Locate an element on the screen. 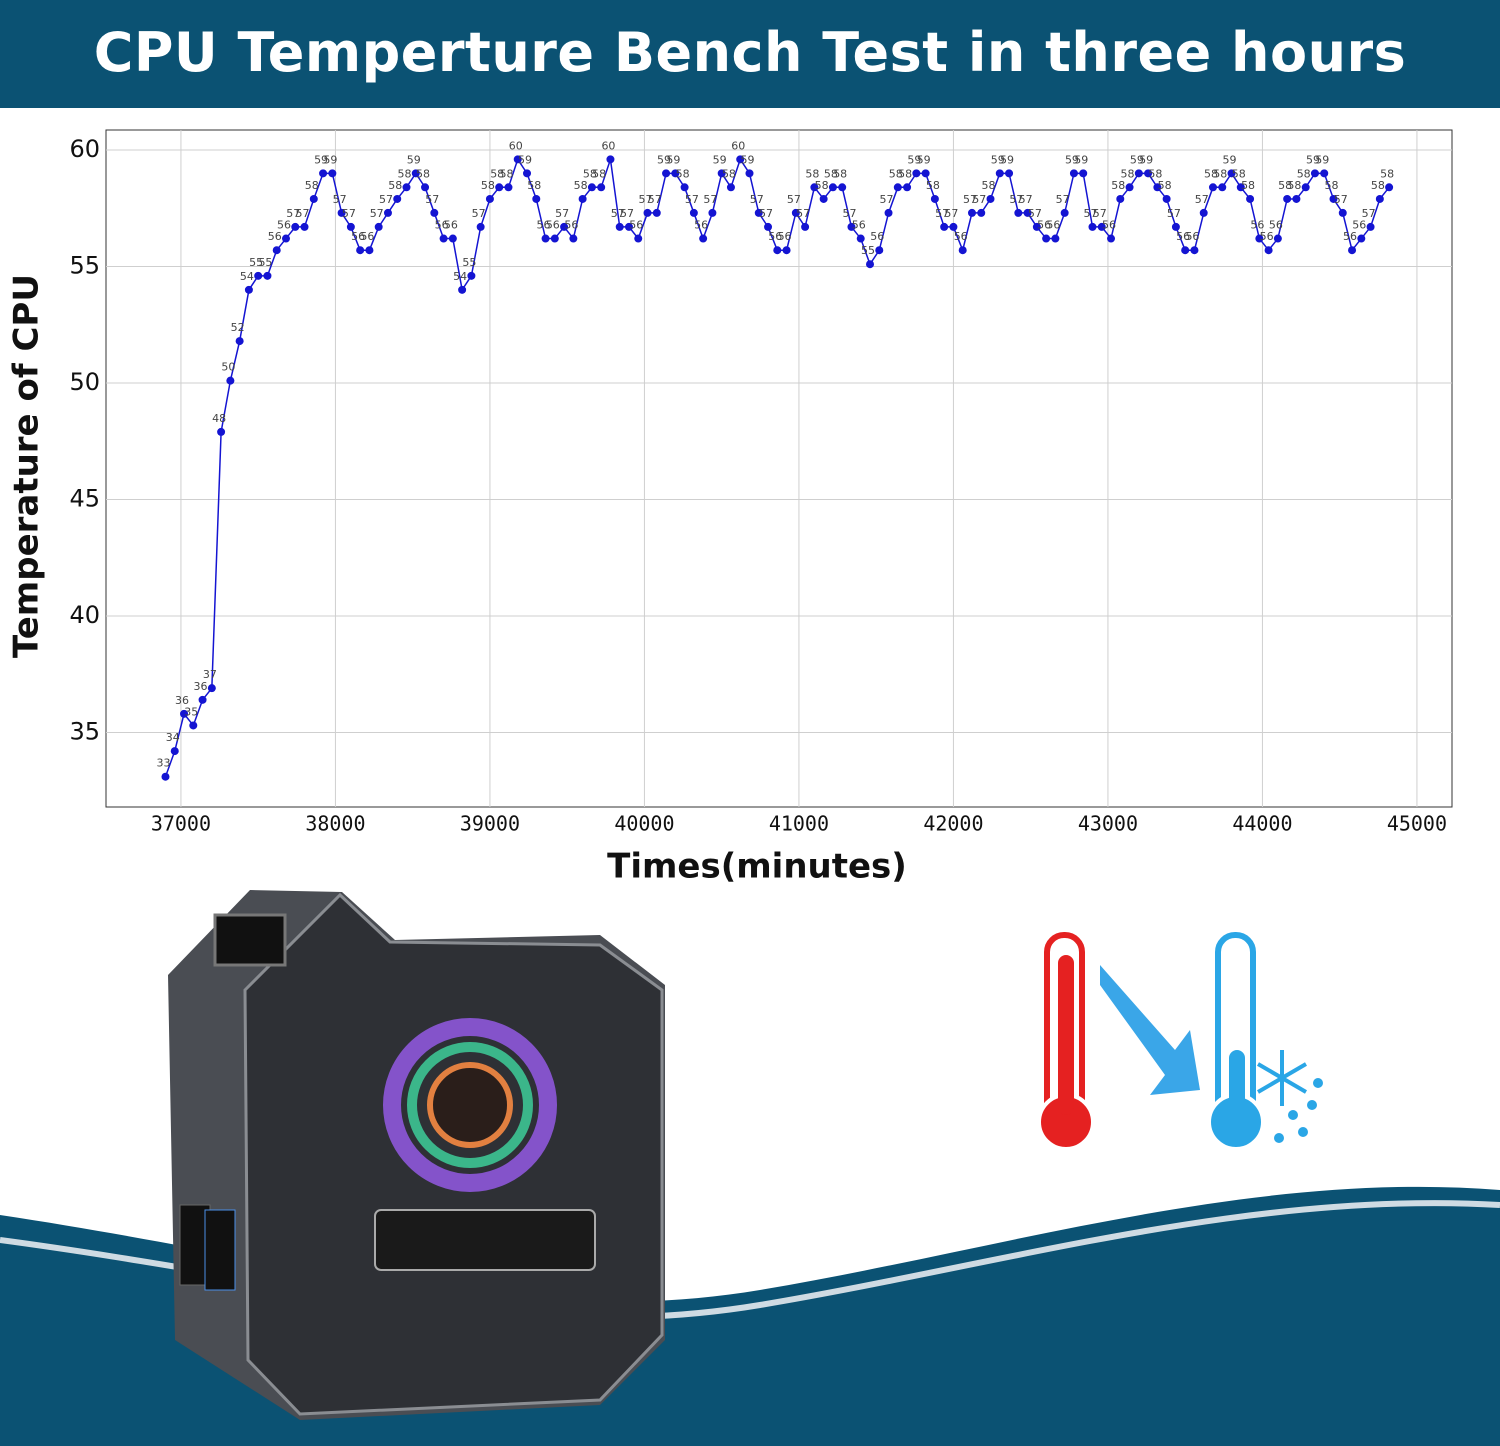 This screenshot has height=1446, width=1500. data-label: 33 is located at coordinates (163, 763).